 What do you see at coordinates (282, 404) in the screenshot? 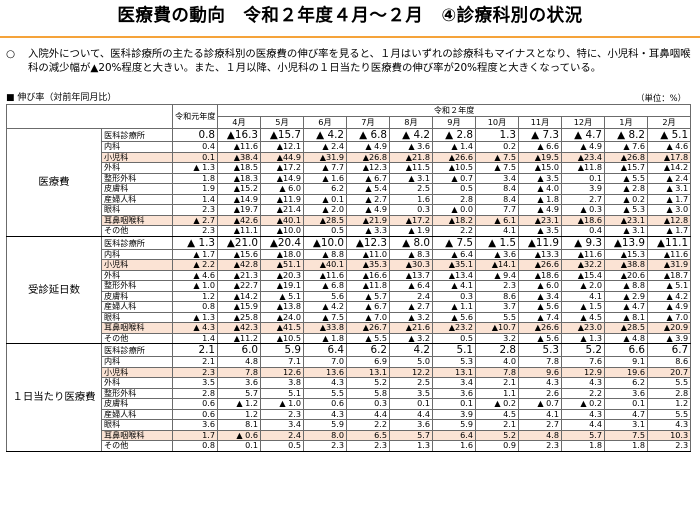
I see `month-value: ▲ 1.0` at bounding box center [282, 404].